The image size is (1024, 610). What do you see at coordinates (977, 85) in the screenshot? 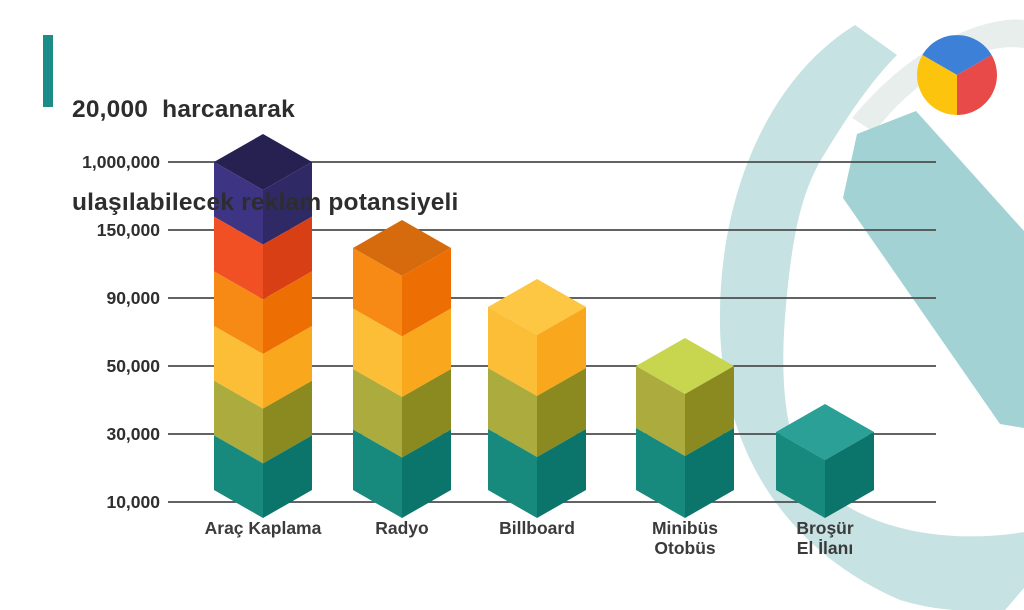
I see `pie-slice-red` at bounding box center [977, 85].